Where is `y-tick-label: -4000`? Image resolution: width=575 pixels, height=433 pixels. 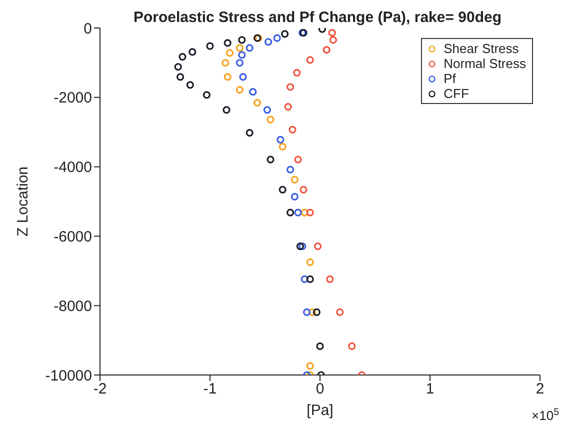
y-tick-label: -4000 is located at coordinates (73, 167).